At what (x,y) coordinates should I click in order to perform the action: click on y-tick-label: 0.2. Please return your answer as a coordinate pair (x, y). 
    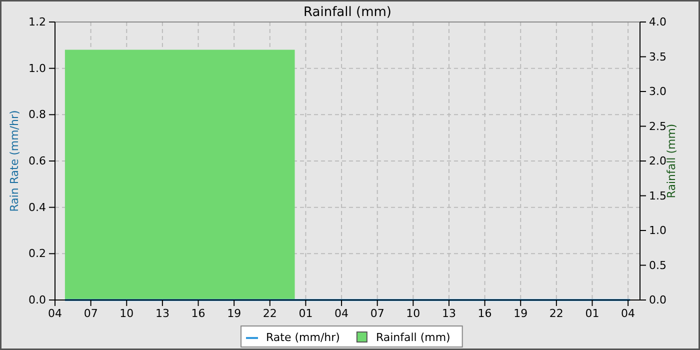
    Looking at the image, I should click on (37, 253).